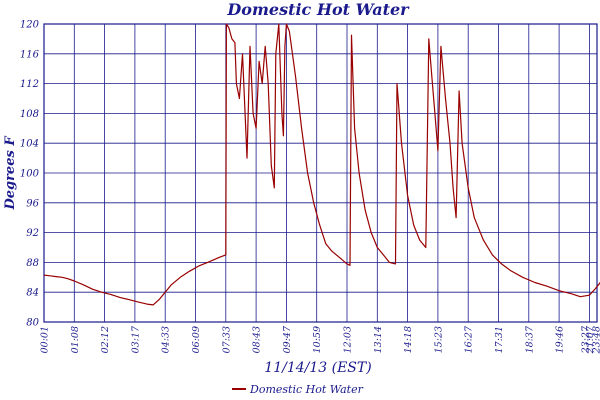 This screenshot has width=600, height=400. What do you see at coordinates (499, 339) in the screenshot?
I see `x-tick-label: 17:31` at bounding box center [499, 339].